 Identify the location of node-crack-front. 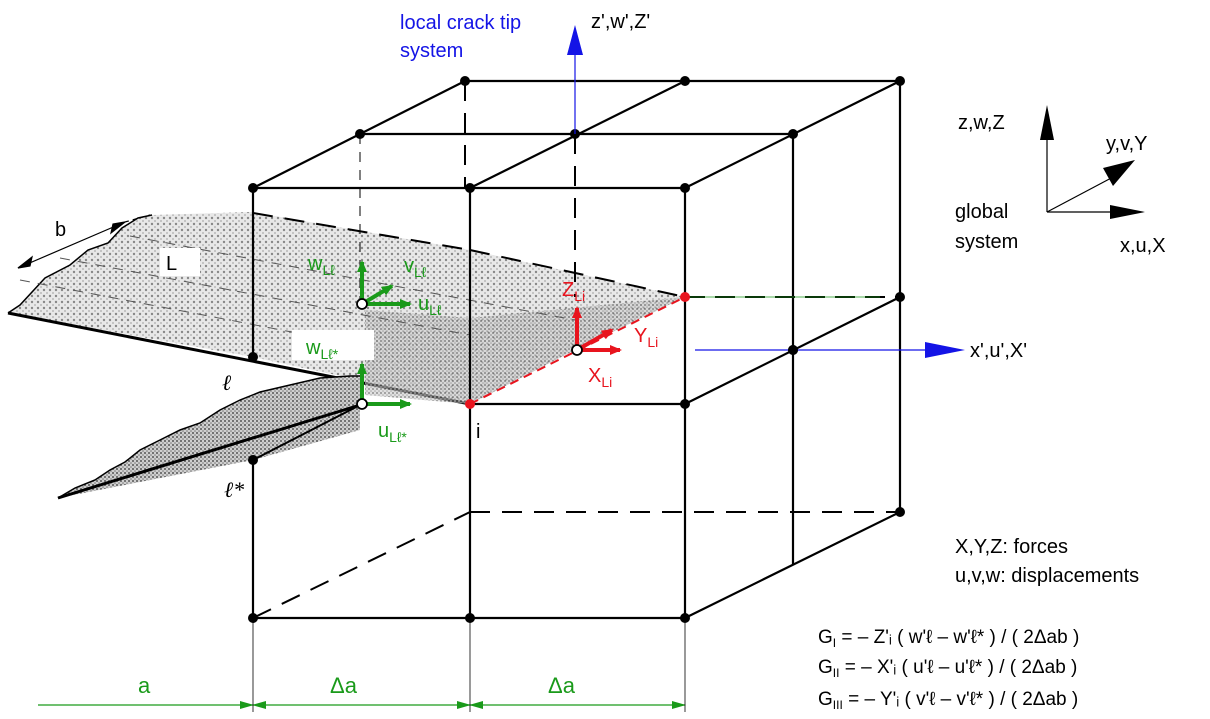
(685, 297).